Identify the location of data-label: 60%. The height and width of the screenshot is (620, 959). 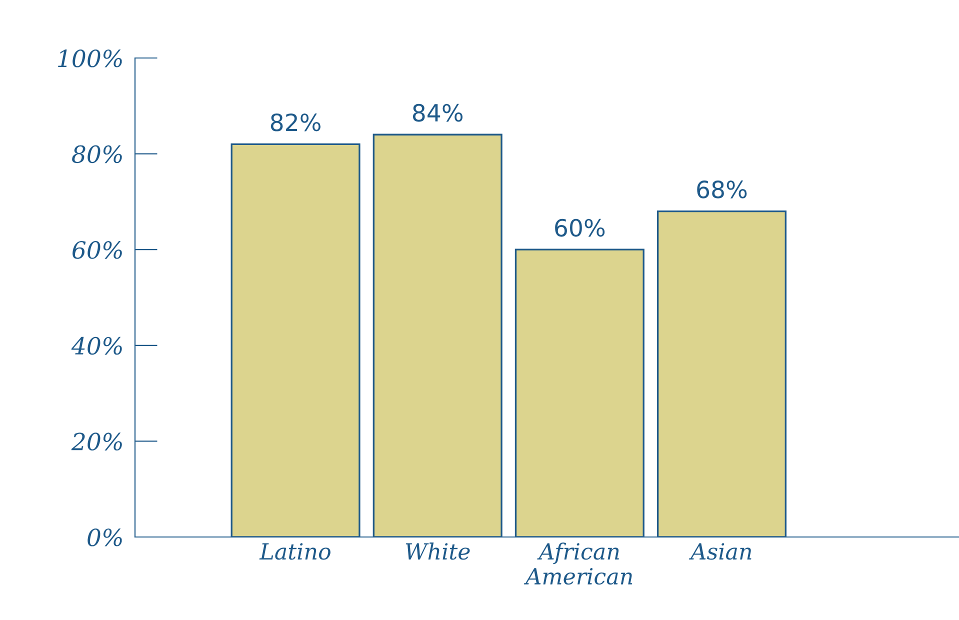
(580, 227).